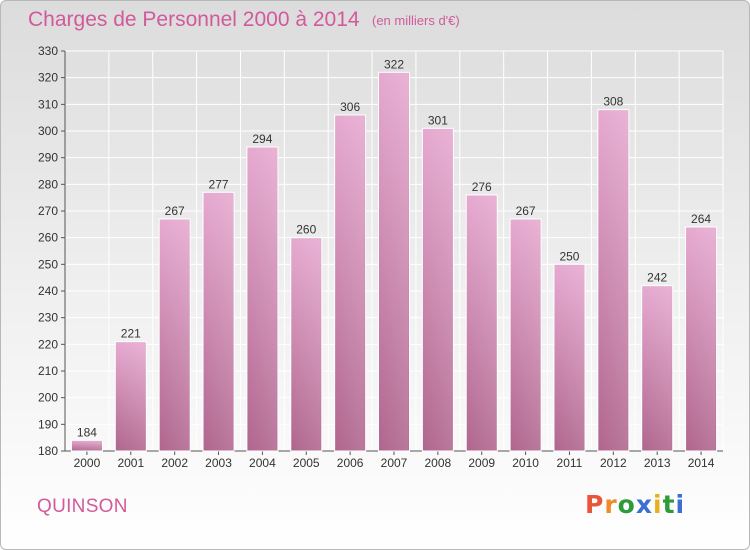 The width and height of the screenshot is (750, 550). What do you see at coordinates (416, 20) in the screenshot?
I see `chart-unit-note: (en milliers d'€)` at bounding box center [416, 20].